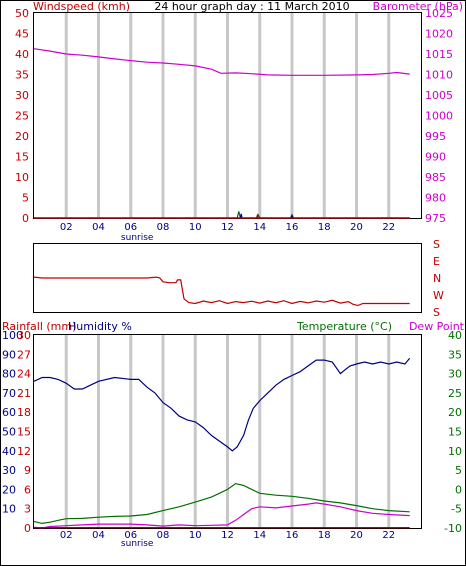 This screenshot has width=466, height=566. What do you see at coordinates (27, 528) in the screenshot?
I see `rainfall-tick-label: 0` at bounding box center [27, 528].